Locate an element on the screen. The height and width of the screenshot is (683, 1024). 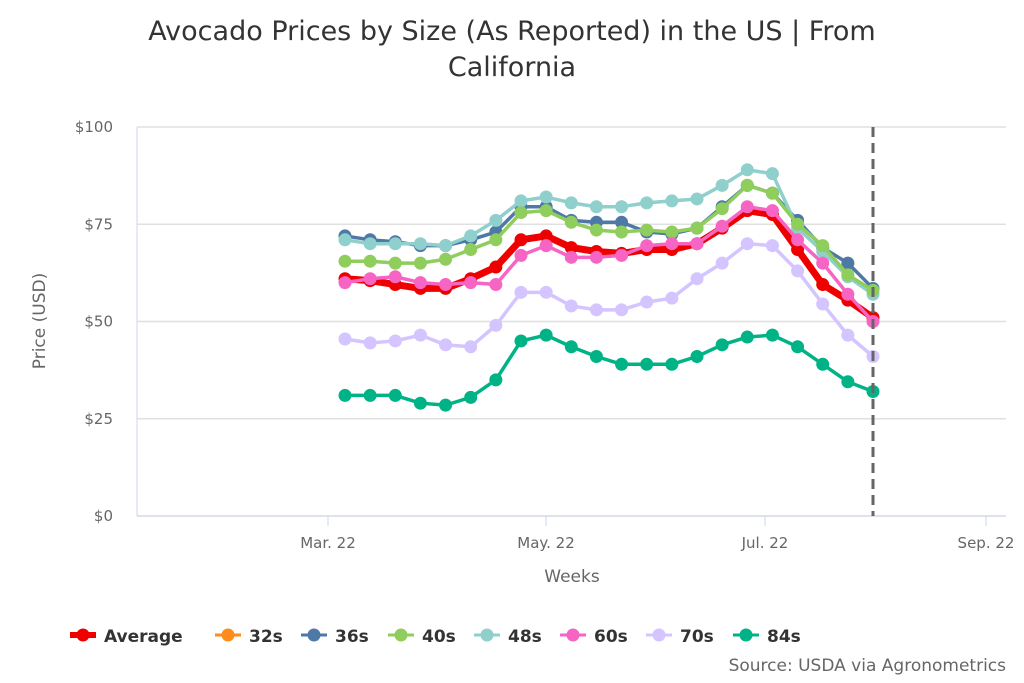
legend-item-36s: 36s is located at coordinates (335, 637).